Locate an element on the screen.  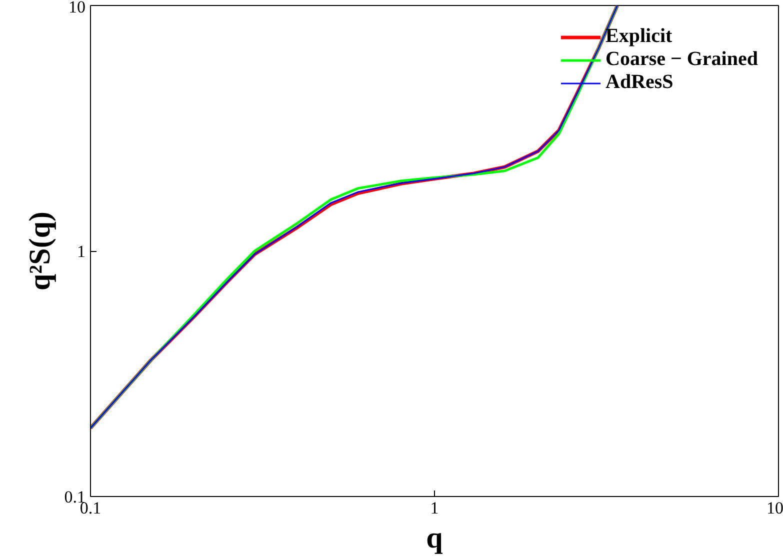
y-axis-title: q²S(q) is located at coordinates (39, 251).